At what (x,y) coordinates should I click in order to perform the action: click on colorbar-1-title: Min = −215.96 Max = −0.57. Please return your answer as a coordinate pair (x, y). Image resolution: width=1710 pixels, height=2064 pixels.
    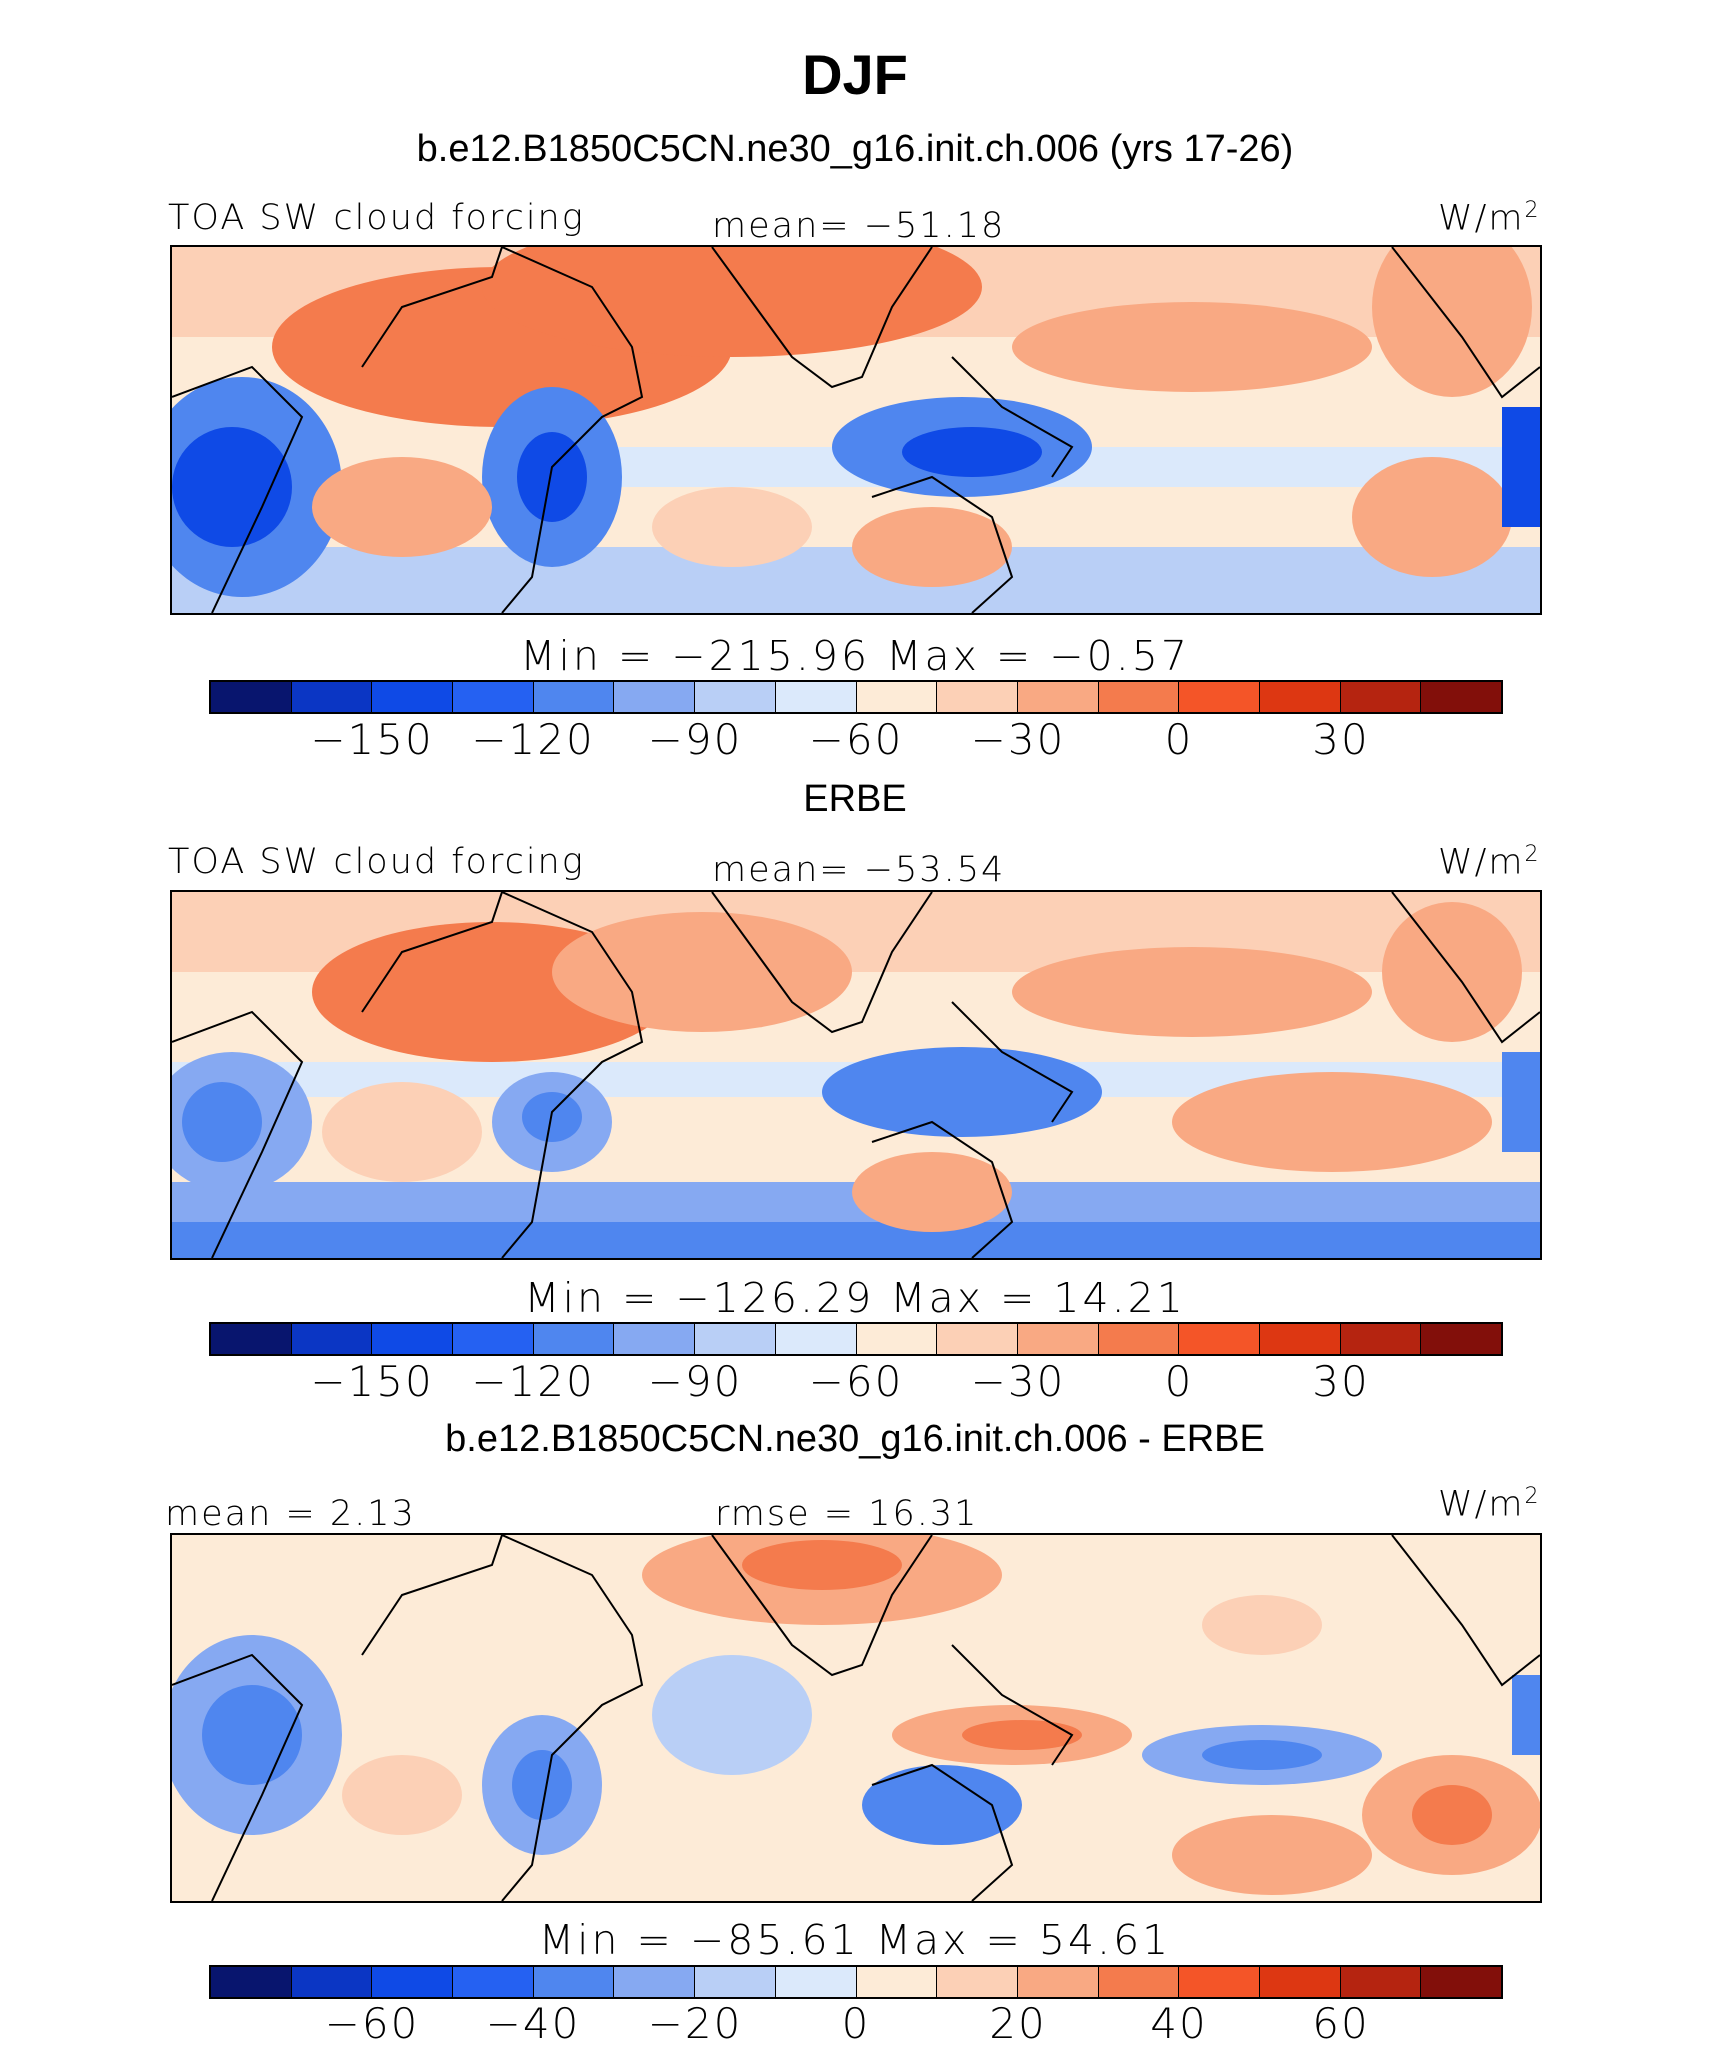
    Looking at the image, I should click on (855, 656).